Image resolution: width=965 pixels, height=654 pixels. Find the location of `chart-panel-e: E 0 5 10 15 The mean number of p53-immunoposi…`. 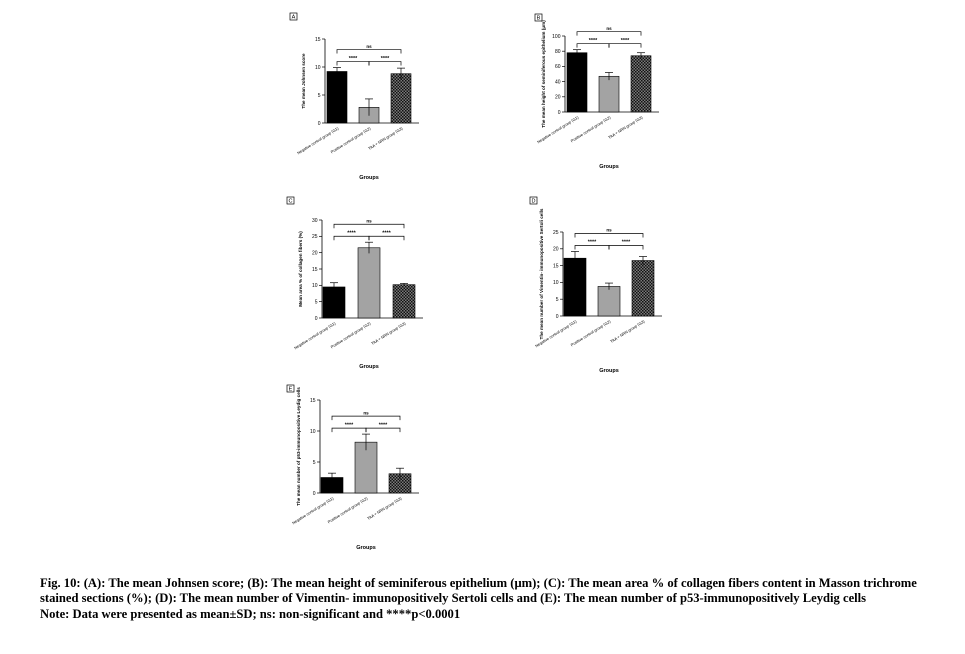

chart-panel-e: E 0 5 10 15 The mean number of p53-immunoposi… is located at coordinates (352, 467).